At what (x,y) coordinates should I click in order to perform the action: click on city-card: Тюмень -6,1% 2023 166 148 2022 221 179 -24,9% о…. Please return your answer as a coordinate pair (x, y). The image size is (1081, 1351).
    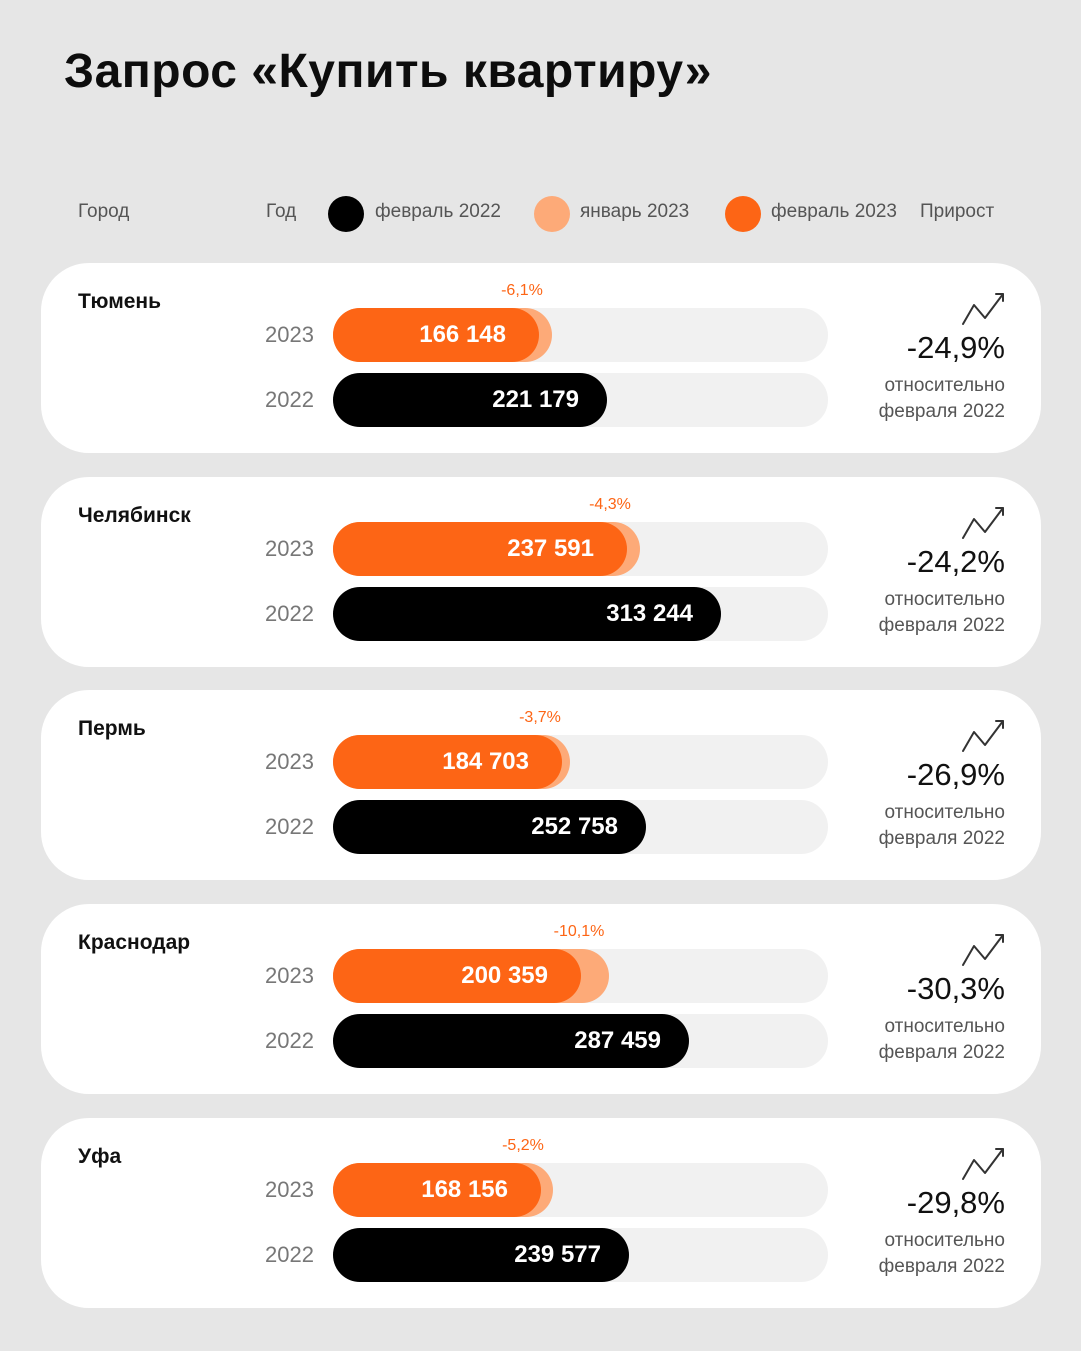
    Looking at the image, I should click on (541, 358).